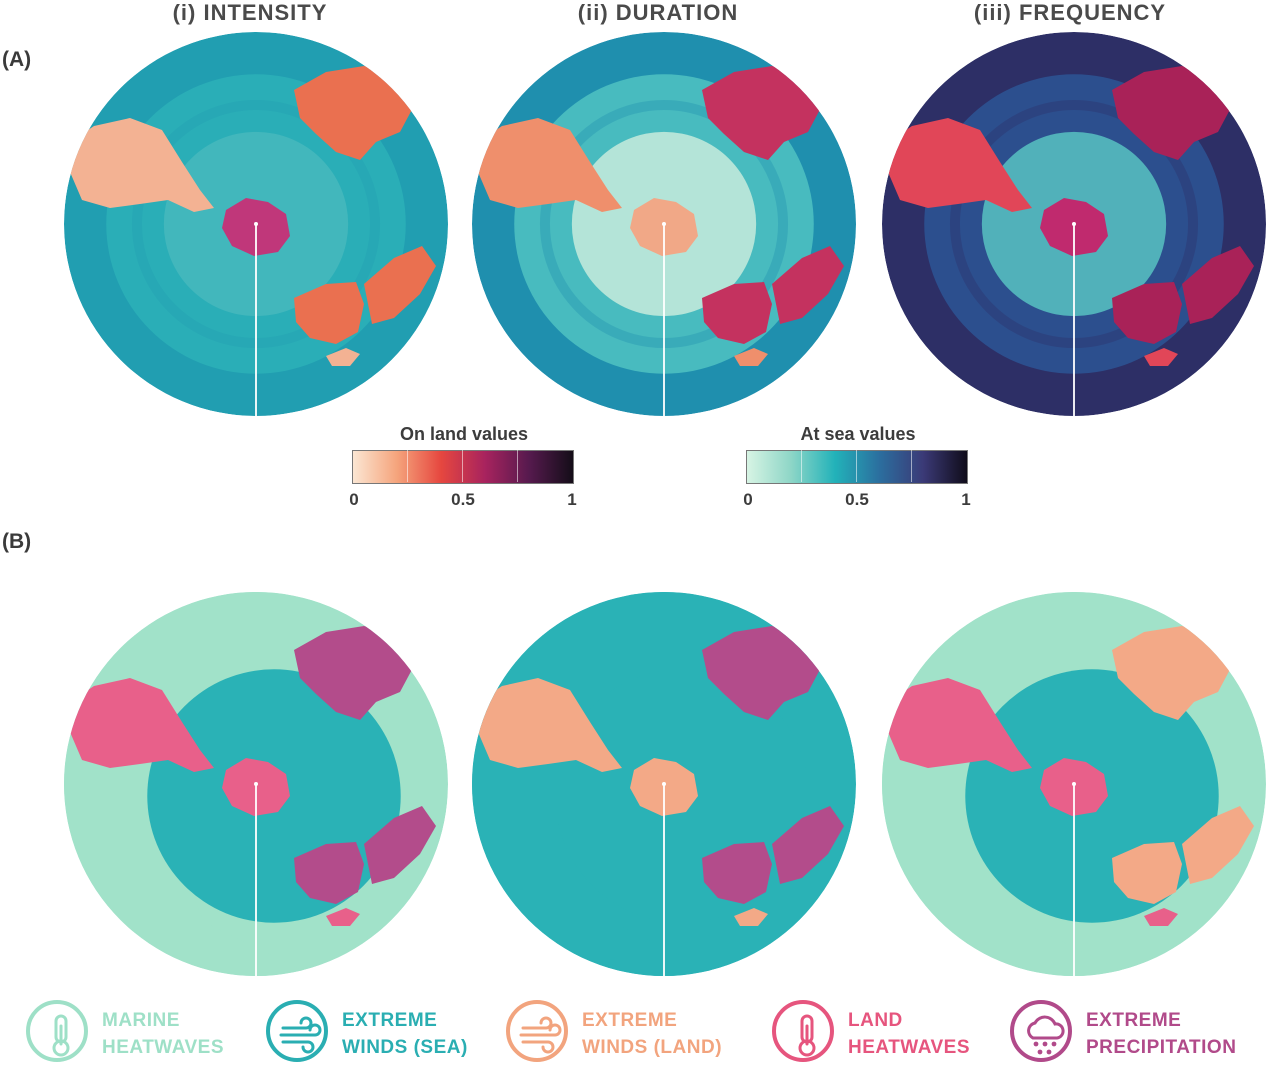 This screenshot has height=1070, width=1280. Describe the element at coordinates (857, 499) in the screenshot. I see `colorbar-sea-tick-mid: 0.5` at that location.